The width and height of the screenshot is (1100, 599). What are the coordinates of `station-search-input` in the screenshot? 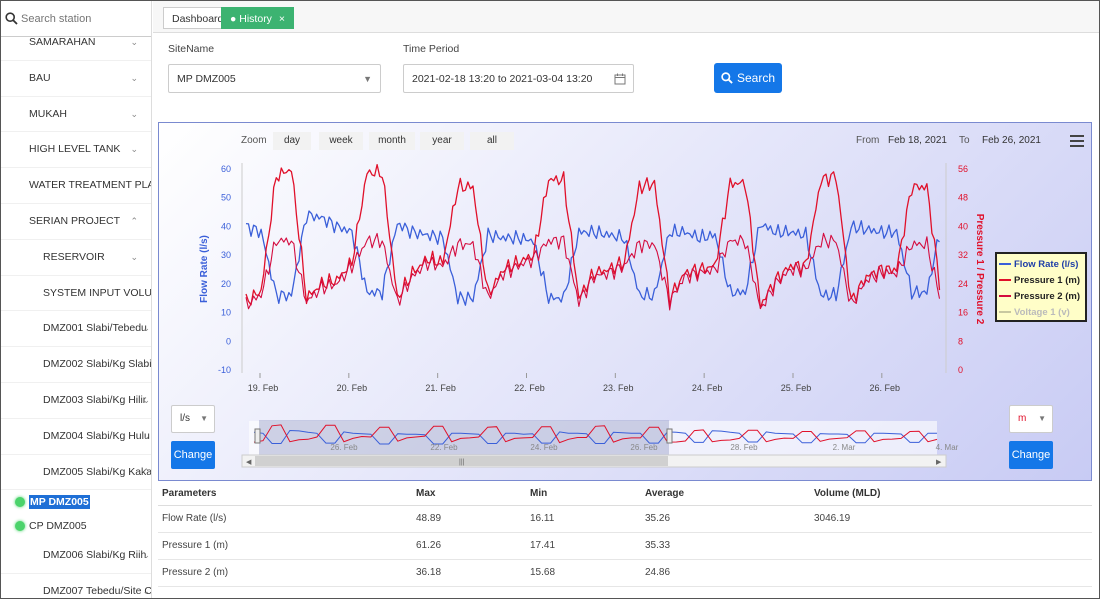 It's located at (83, 18).